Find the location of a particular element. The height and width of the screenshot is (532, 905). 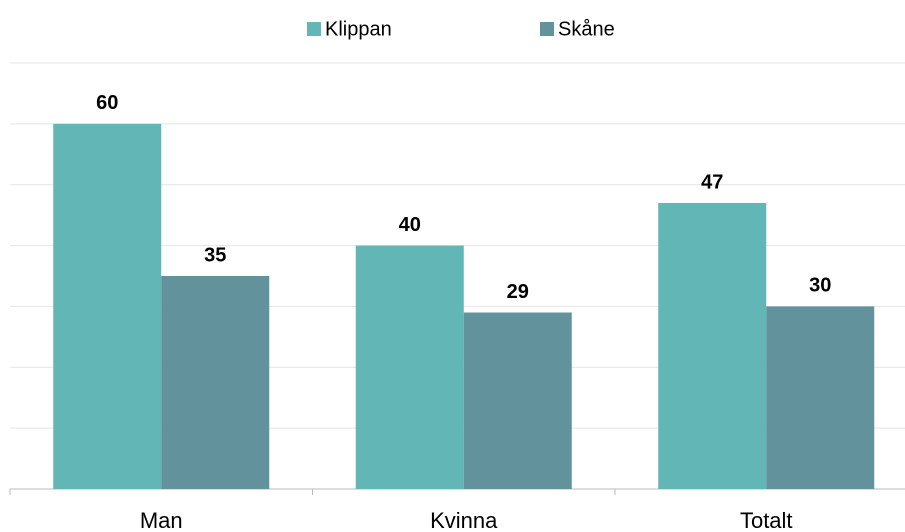

data-label: 40 is located at coordinates (410, 225).